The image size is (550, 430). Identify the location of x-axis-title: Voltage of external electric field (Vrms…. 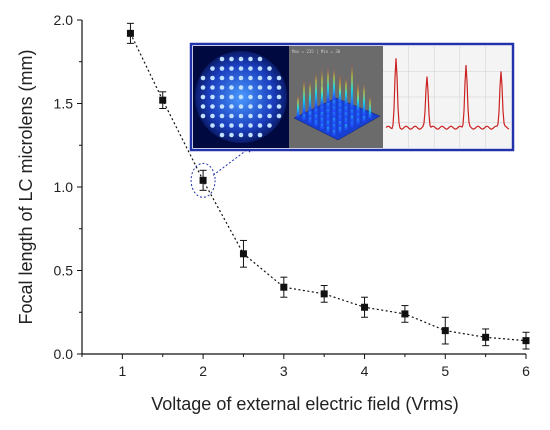
(304, 404).